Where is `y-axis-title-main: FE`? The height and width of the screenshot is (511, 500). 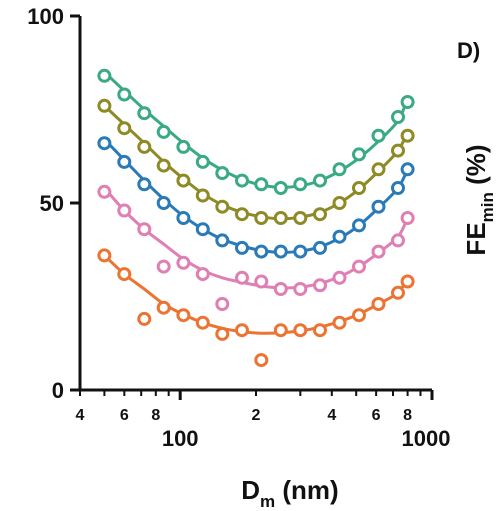
y-axis-title-main: FE is located at coordinates (476, 238).